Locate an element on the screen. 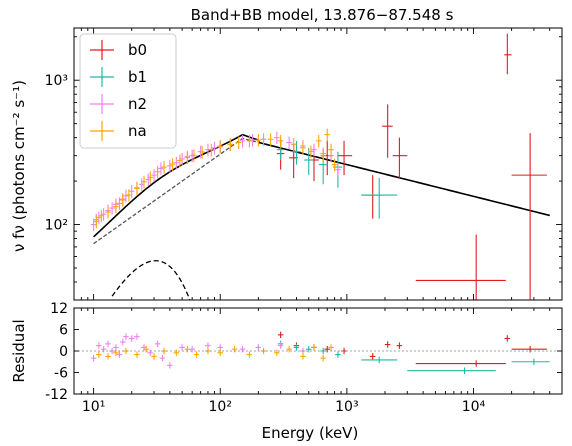 The width and height of the screenshot is (572, 446). residual-y-tick-label: -6 is located at coordinates (61, 374).